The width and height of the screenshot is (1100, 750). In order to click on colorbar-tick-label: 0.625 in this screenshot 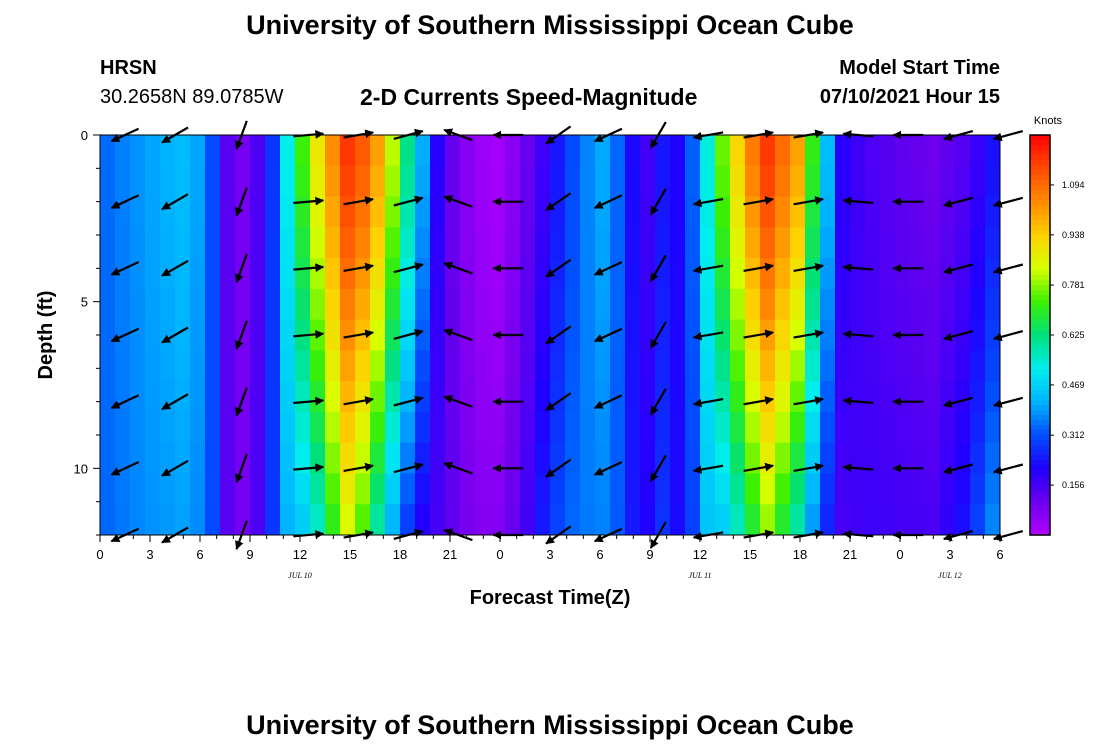, I will do `click(1073, 335)`.